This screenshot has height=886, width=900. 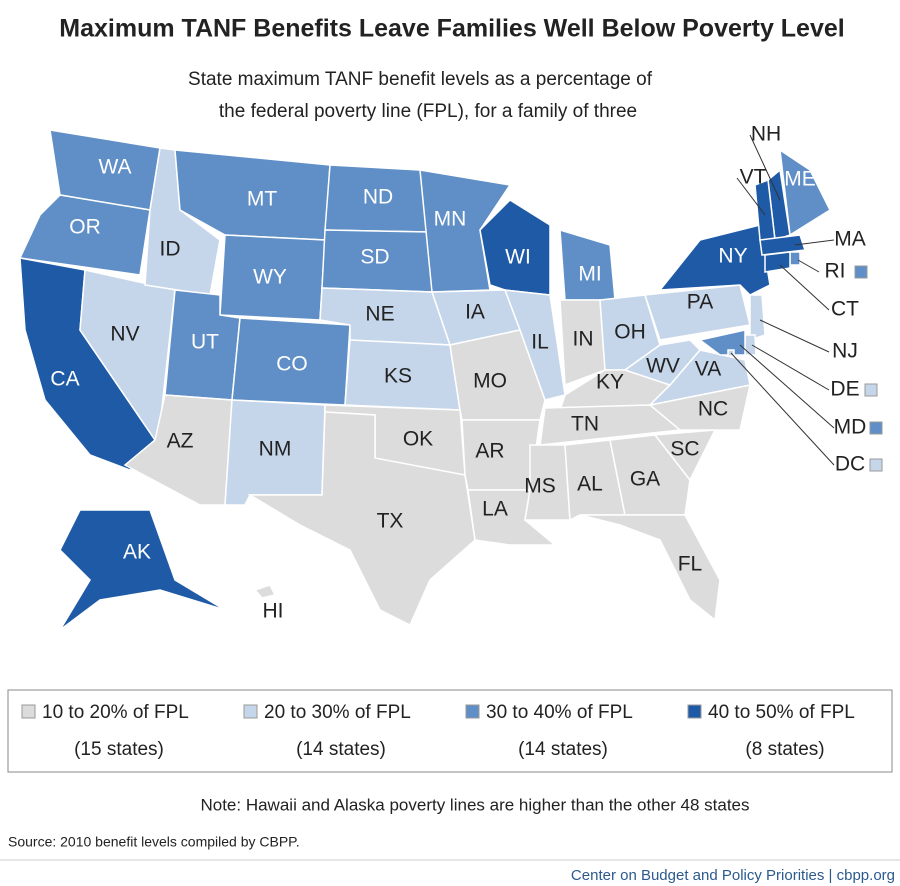 I want to click on state-label: WV, so click(x=663, y=366).